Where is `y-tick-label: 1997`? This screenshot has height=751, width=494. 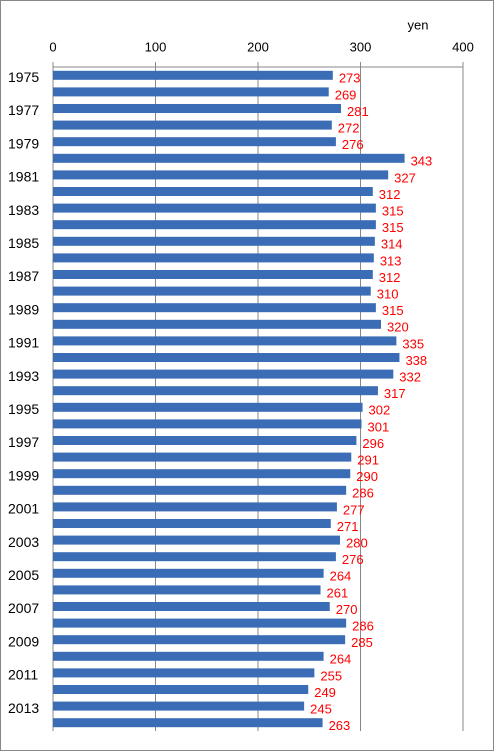 y-tick-label: 1997 is located at coordinates (23, 442).